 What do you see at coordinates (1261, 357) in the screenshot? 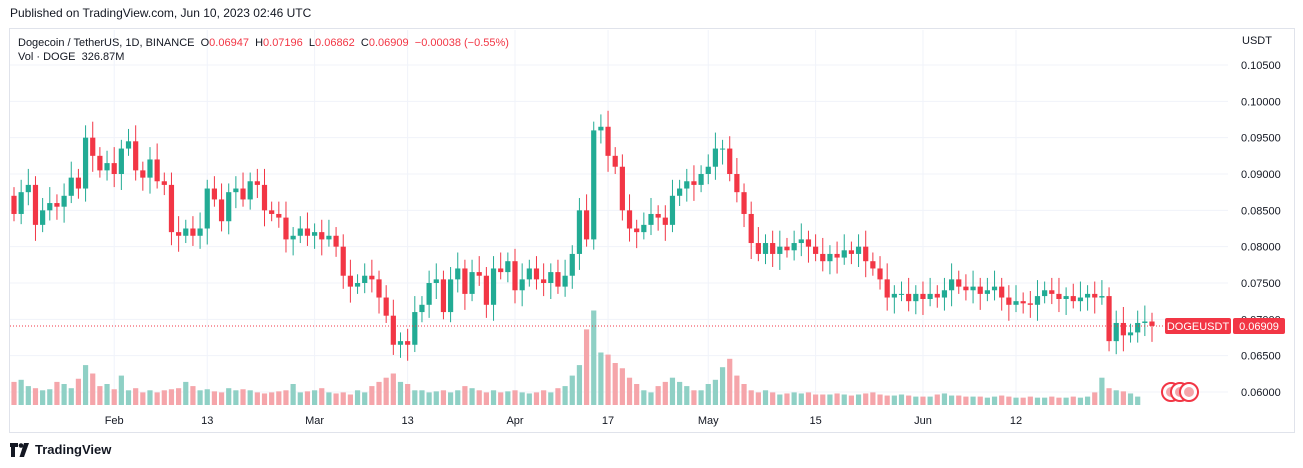
I see `y-tick-label: 0.06500` at bounding box center [1261, 357].